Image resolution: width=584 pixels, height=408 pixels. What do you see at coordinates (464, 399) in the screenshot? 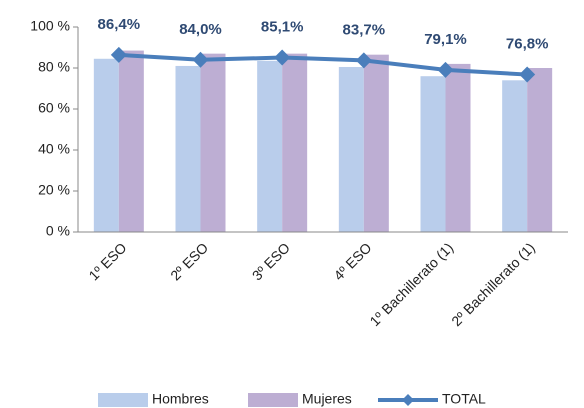
I see `legend-label: TOTAL` at bounding box center [464, 399].